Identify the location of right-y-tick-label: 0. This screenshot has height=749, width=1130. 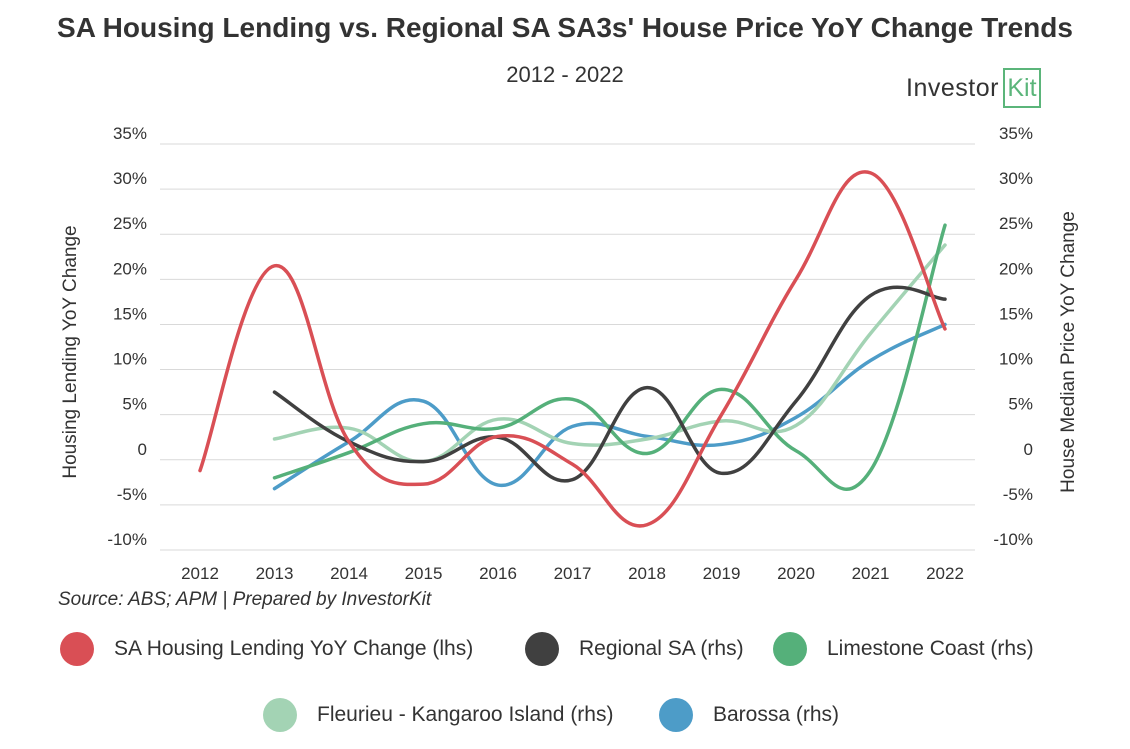
(1028, 449).